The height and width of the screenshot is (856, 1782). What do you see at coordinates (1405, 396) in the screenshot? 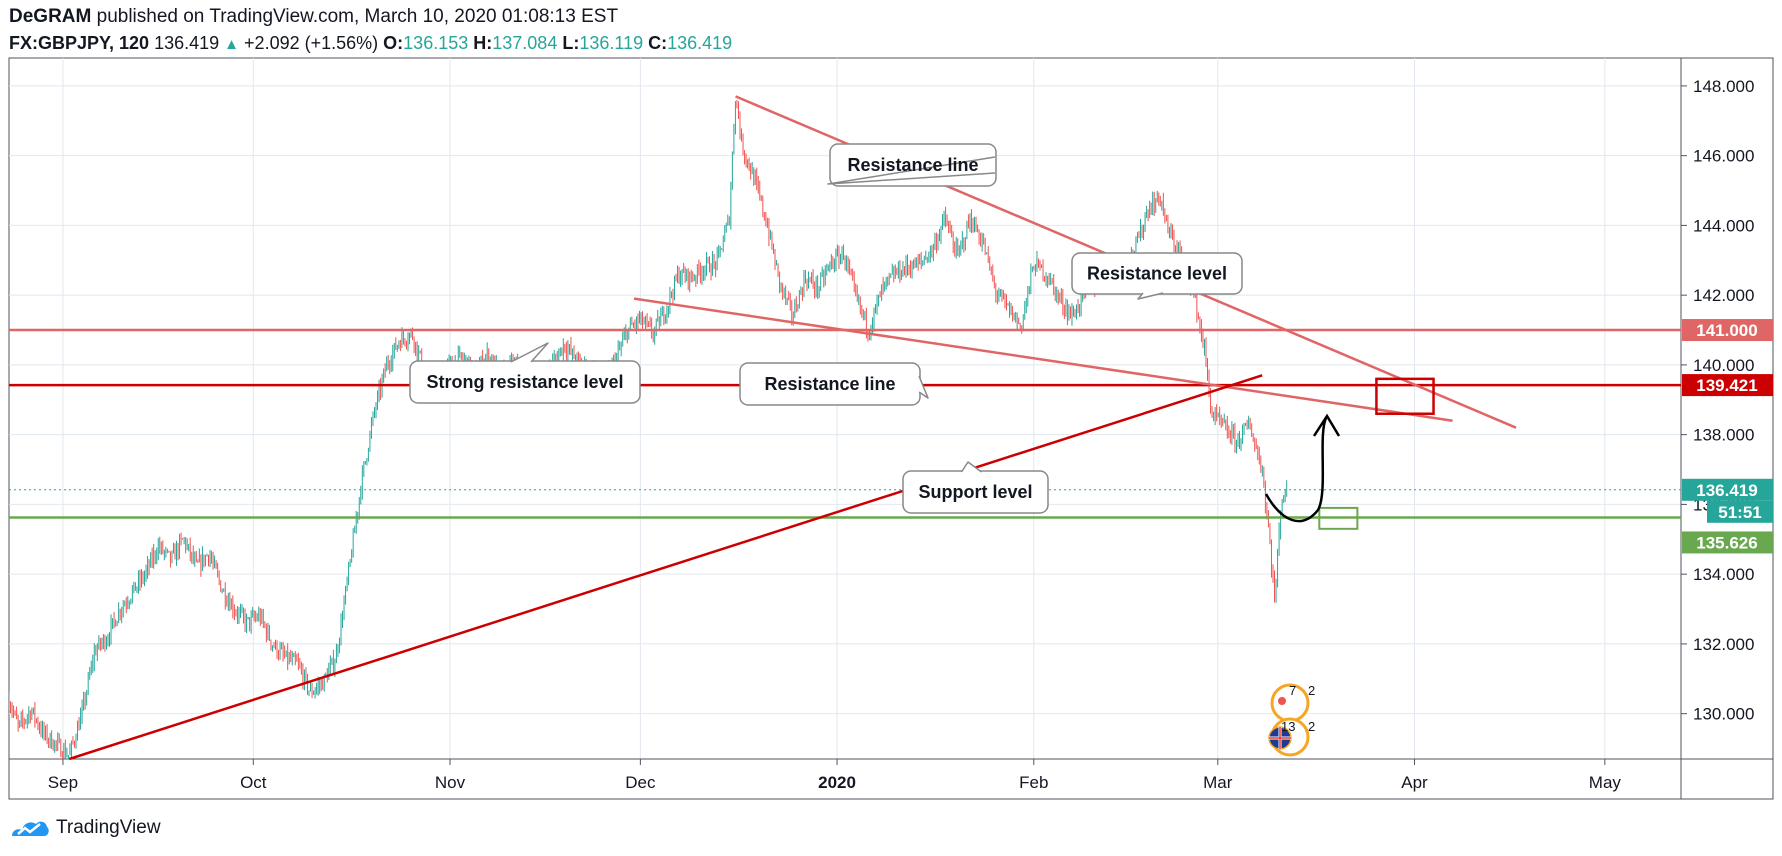
I see `target-zone-box` at bounding box center [1405, 396].